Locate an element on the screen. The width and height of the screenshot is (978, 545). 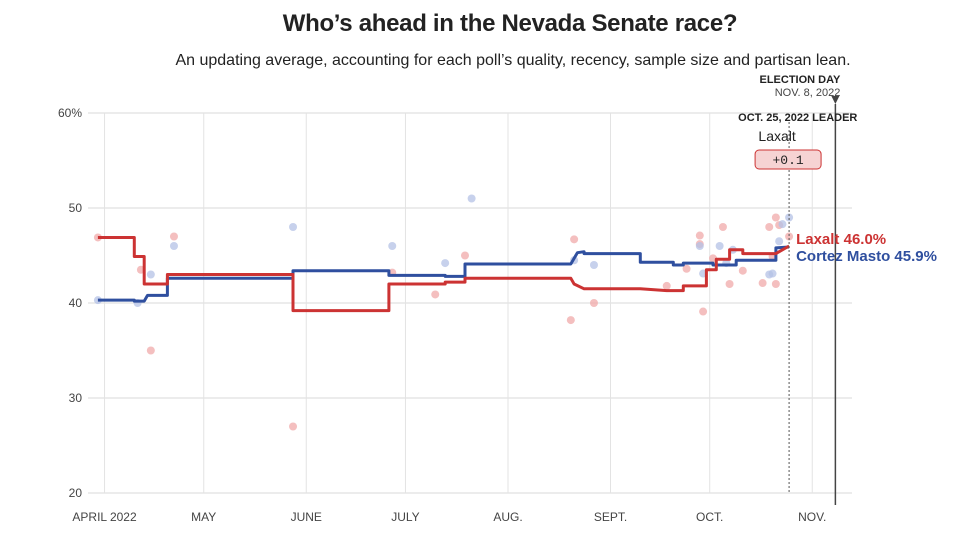
x-tick-label: MAY is located at coordinates (203, 517).